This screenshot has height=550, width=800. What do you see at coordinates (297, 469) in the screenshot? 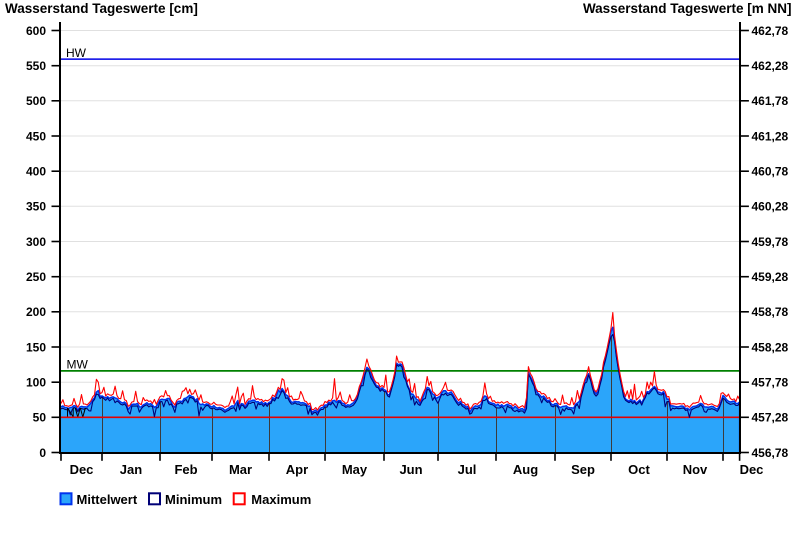
I see `svg-text: Apr` at bounding box center [297, 469].